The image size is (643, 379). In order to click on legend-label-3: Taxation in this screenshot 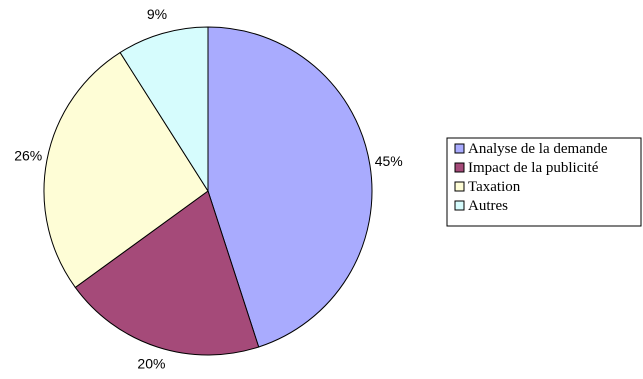, I will do `click(494, 187)`.